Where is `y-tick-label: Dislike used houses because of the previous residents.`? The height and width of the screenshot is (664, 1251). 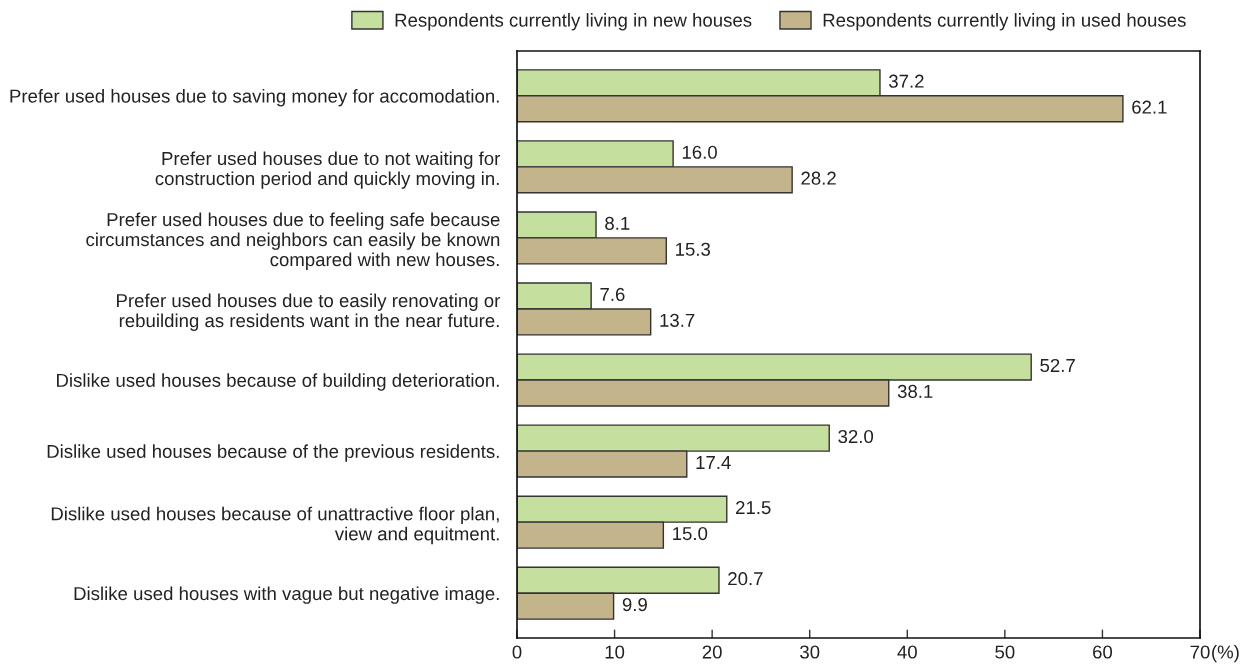 y-tick-label: Dislike used houses because of the previous residents. is located at coordinates (273, 453).